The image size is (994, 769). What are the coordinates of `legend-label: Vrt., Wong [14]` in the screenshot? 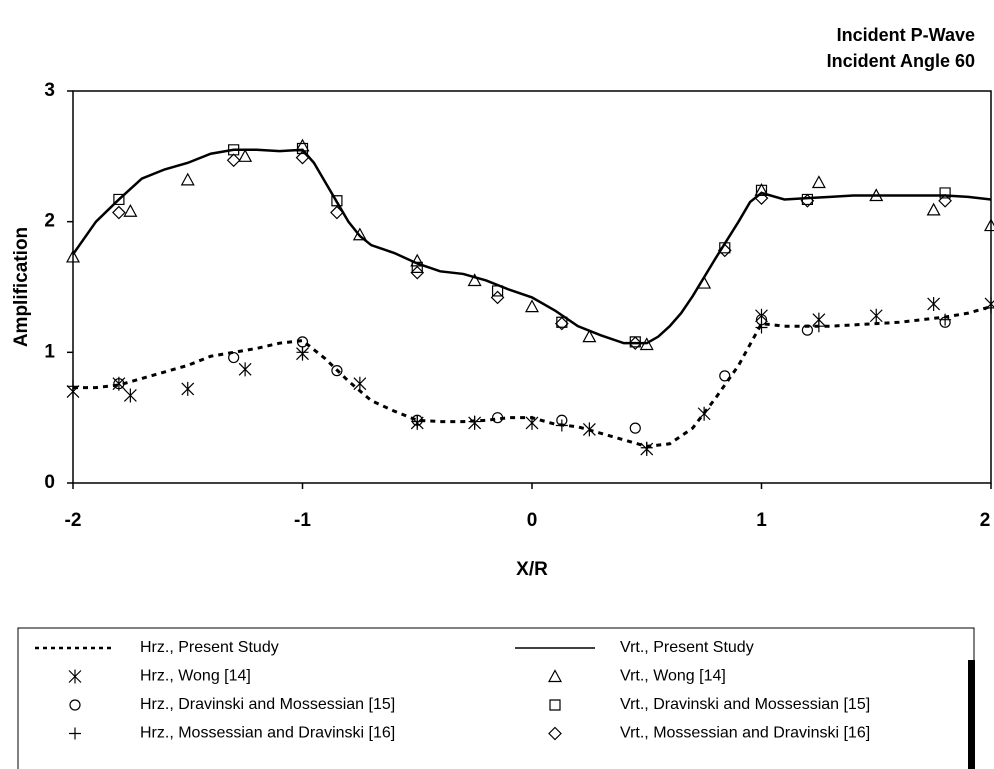 It's located at (673, 676).